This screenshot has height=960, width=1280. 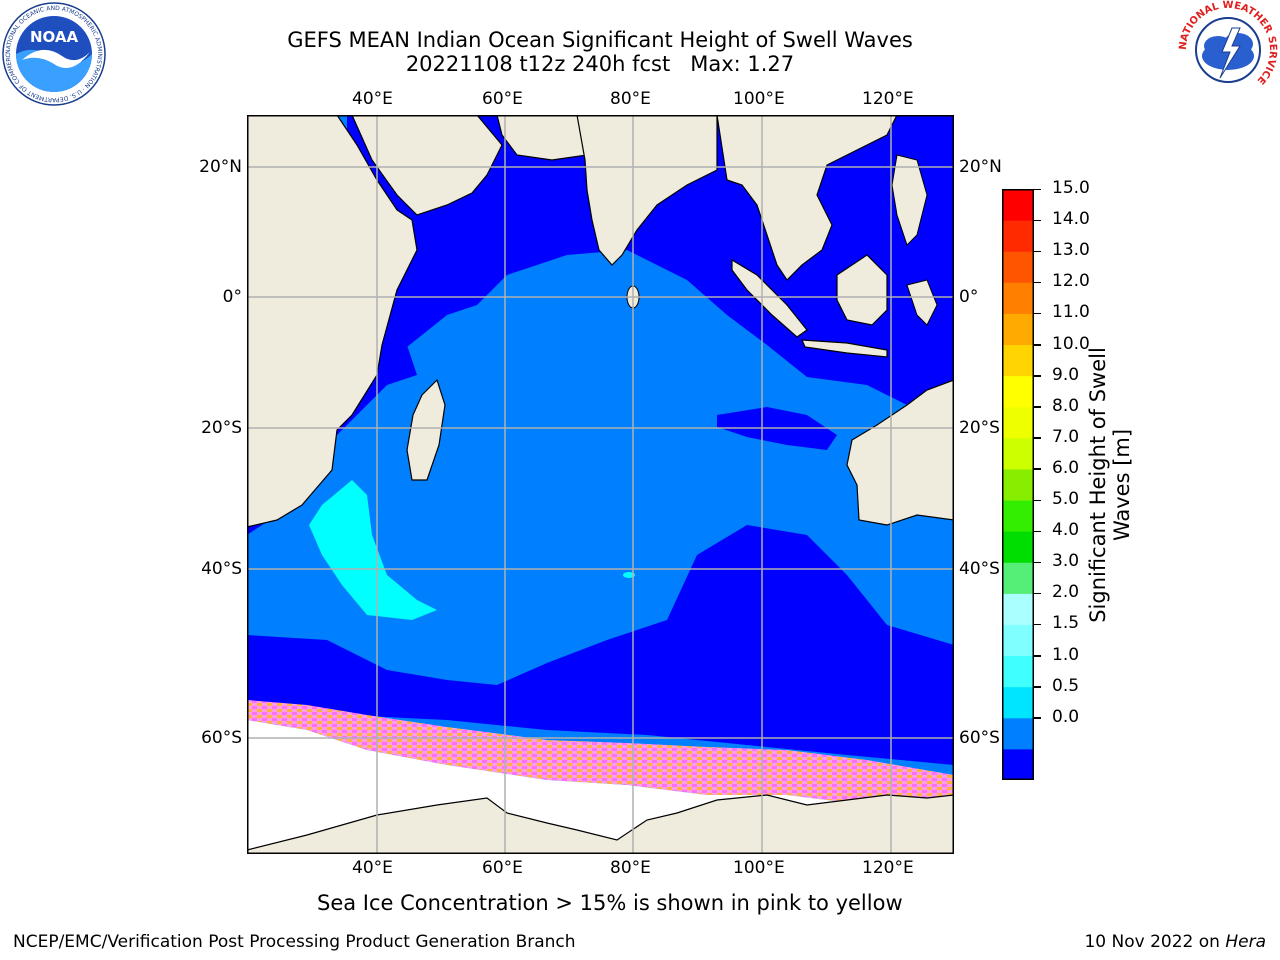 What do you see at coordinates (759, 99) in the screenshot?
I see `lon-tick-top-3: 100°E` at bounding box center [759, 99].